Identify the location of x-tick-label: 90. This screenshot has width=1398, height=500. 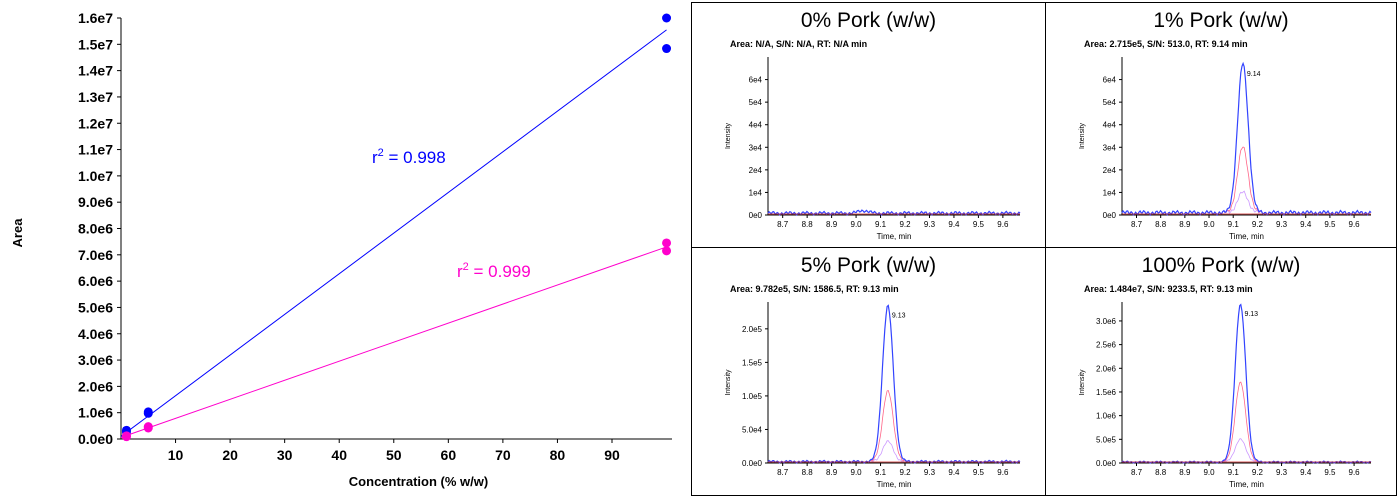
(612, 455).